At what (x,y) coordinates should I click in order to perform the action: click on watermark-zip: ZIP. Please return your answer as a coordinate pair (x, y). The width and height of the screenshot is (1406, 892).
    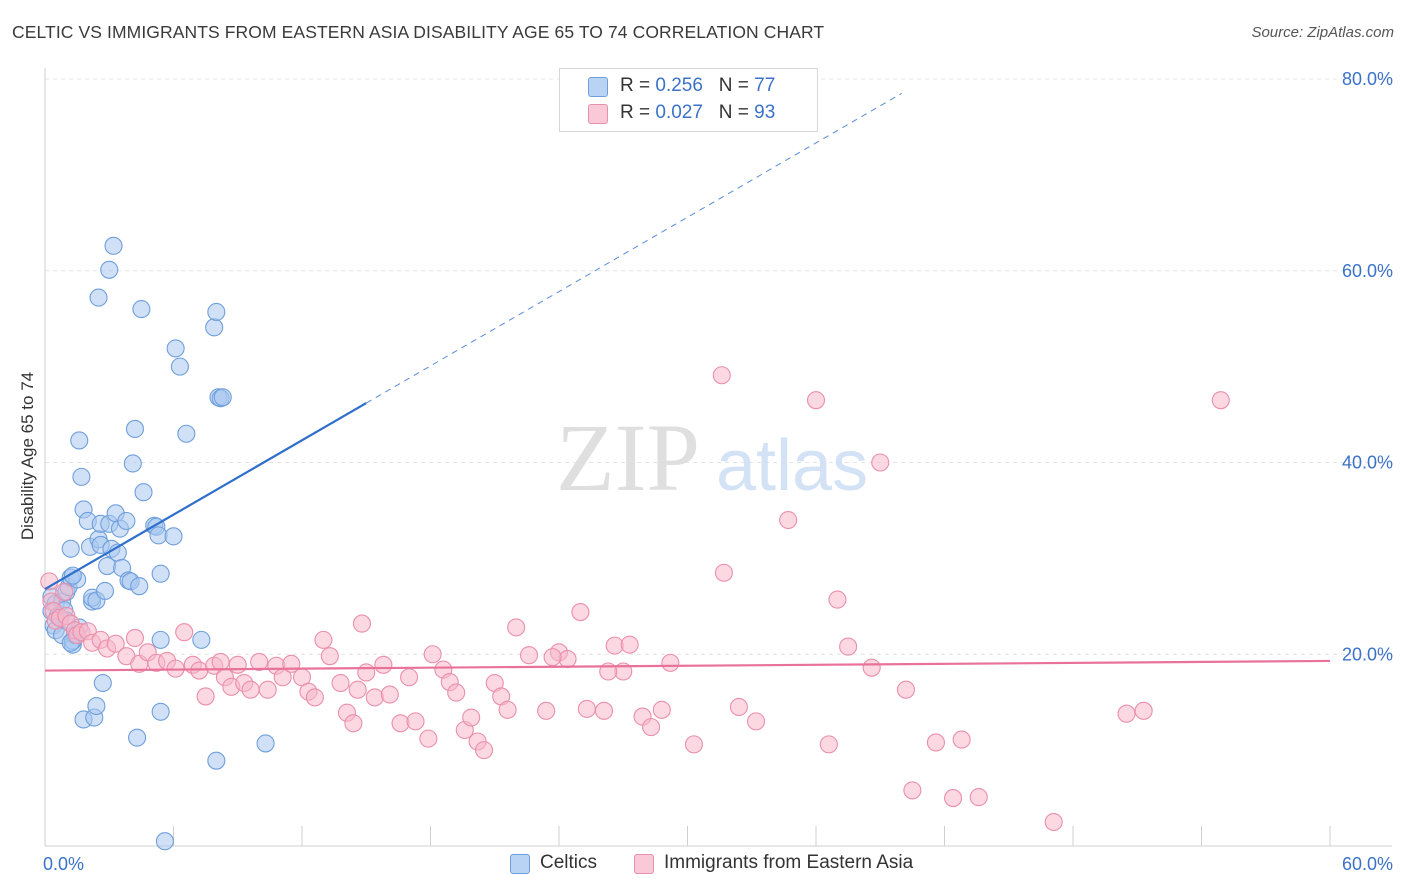
    Looking at the image, I should click on (628, 457).